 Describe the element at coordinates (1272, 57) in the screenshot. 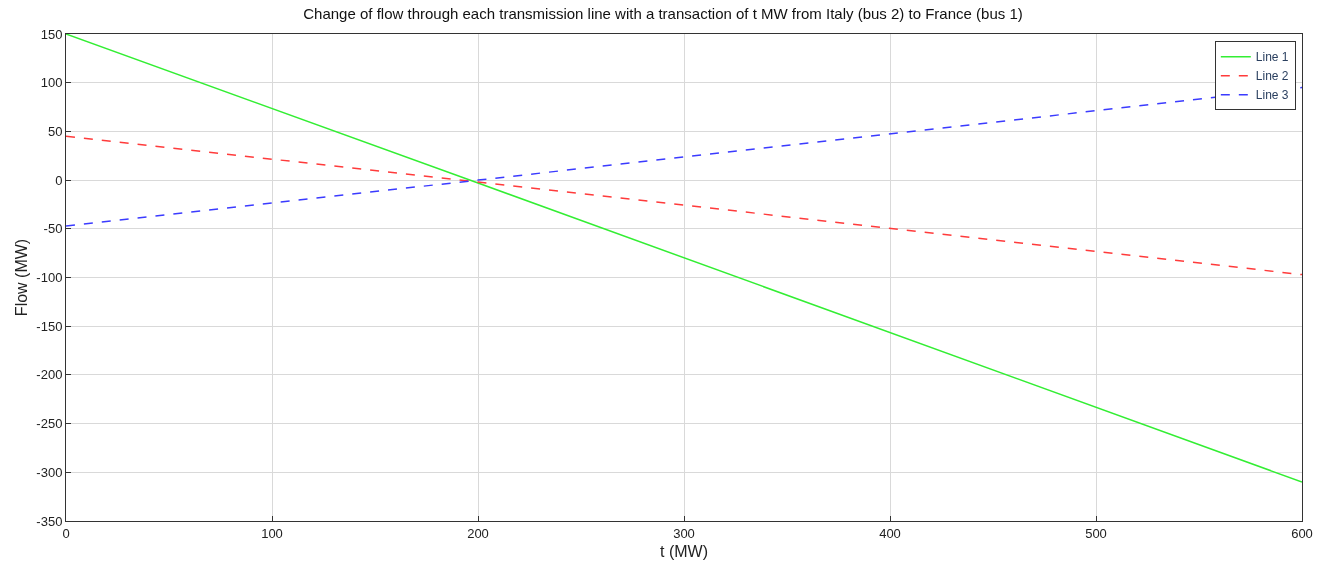

I see `legend-label: Line 1` at that location.